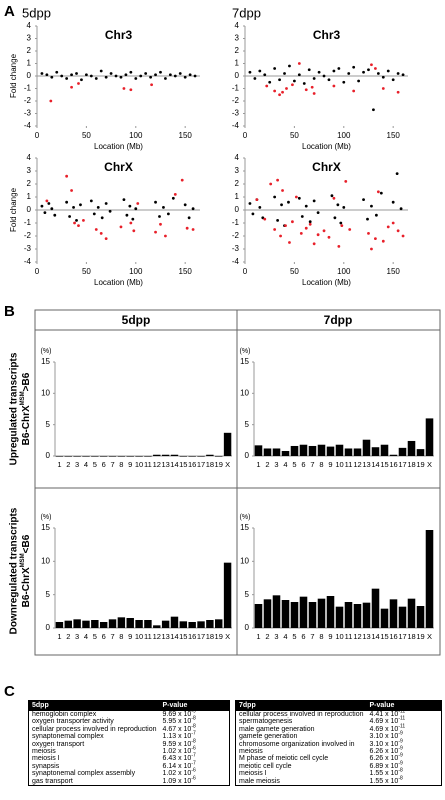  Describe the element at coordinates (357, 636) in the screenshot. I see `x-tick-label: 12` at that location.